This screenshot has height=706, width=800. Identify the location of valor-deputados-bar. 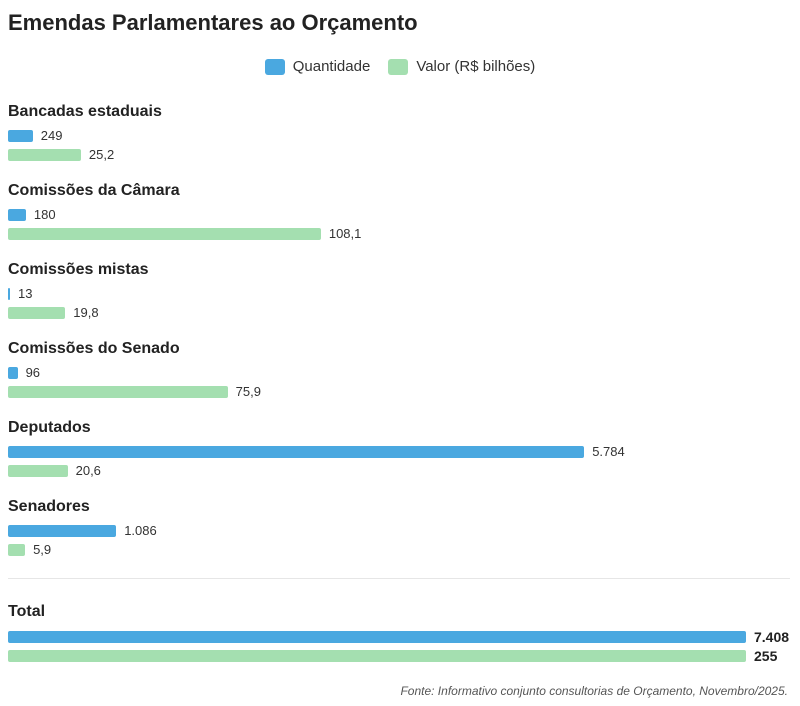
(38, 471).